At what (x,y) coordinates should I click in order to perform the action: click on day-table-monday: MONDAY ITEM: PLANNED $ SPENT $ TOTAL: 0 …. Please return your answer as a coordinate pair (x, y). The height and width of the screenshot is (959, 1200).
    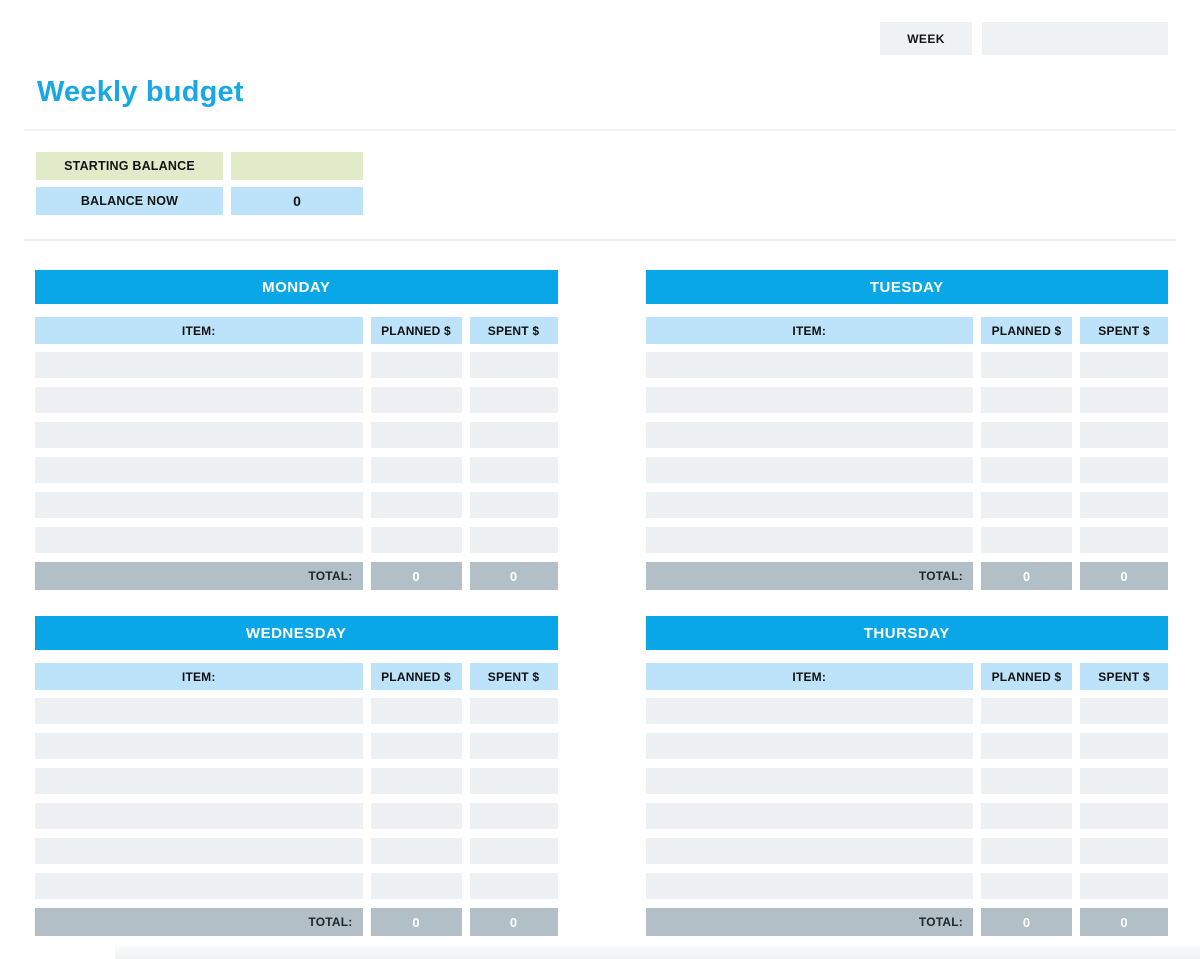
    Looking at the image, I should click on (296, 430).